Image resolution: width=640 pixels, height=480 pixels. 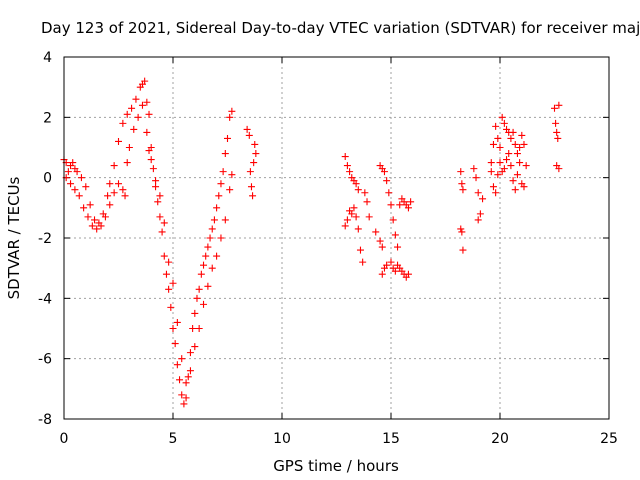 I want to click on y-tick-label: -2, so click(x=45, y=239).